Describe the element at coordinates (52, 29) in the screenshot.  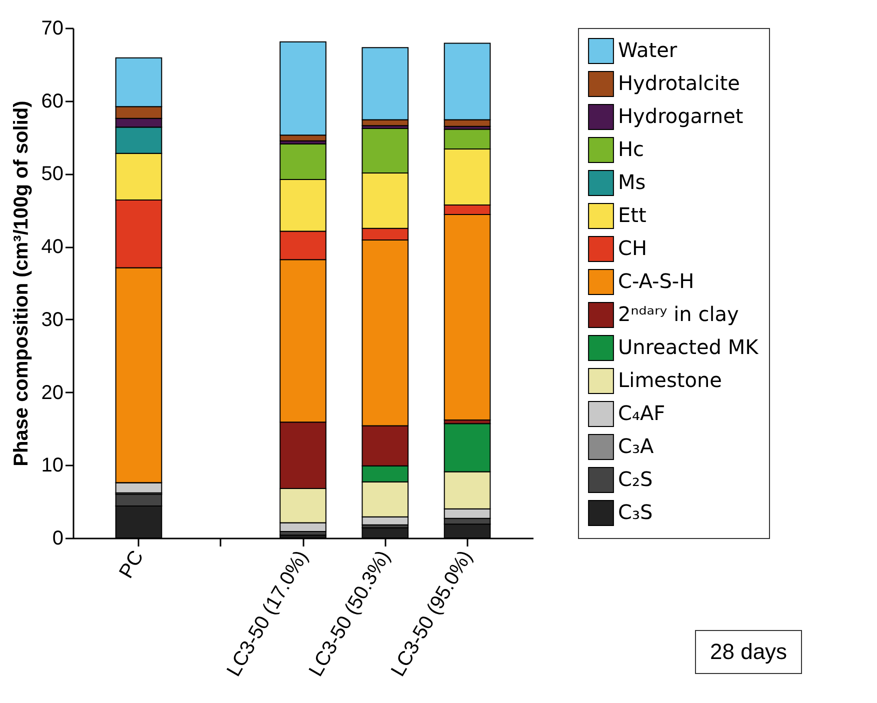
I see `y-tick-label: 70` at that location.